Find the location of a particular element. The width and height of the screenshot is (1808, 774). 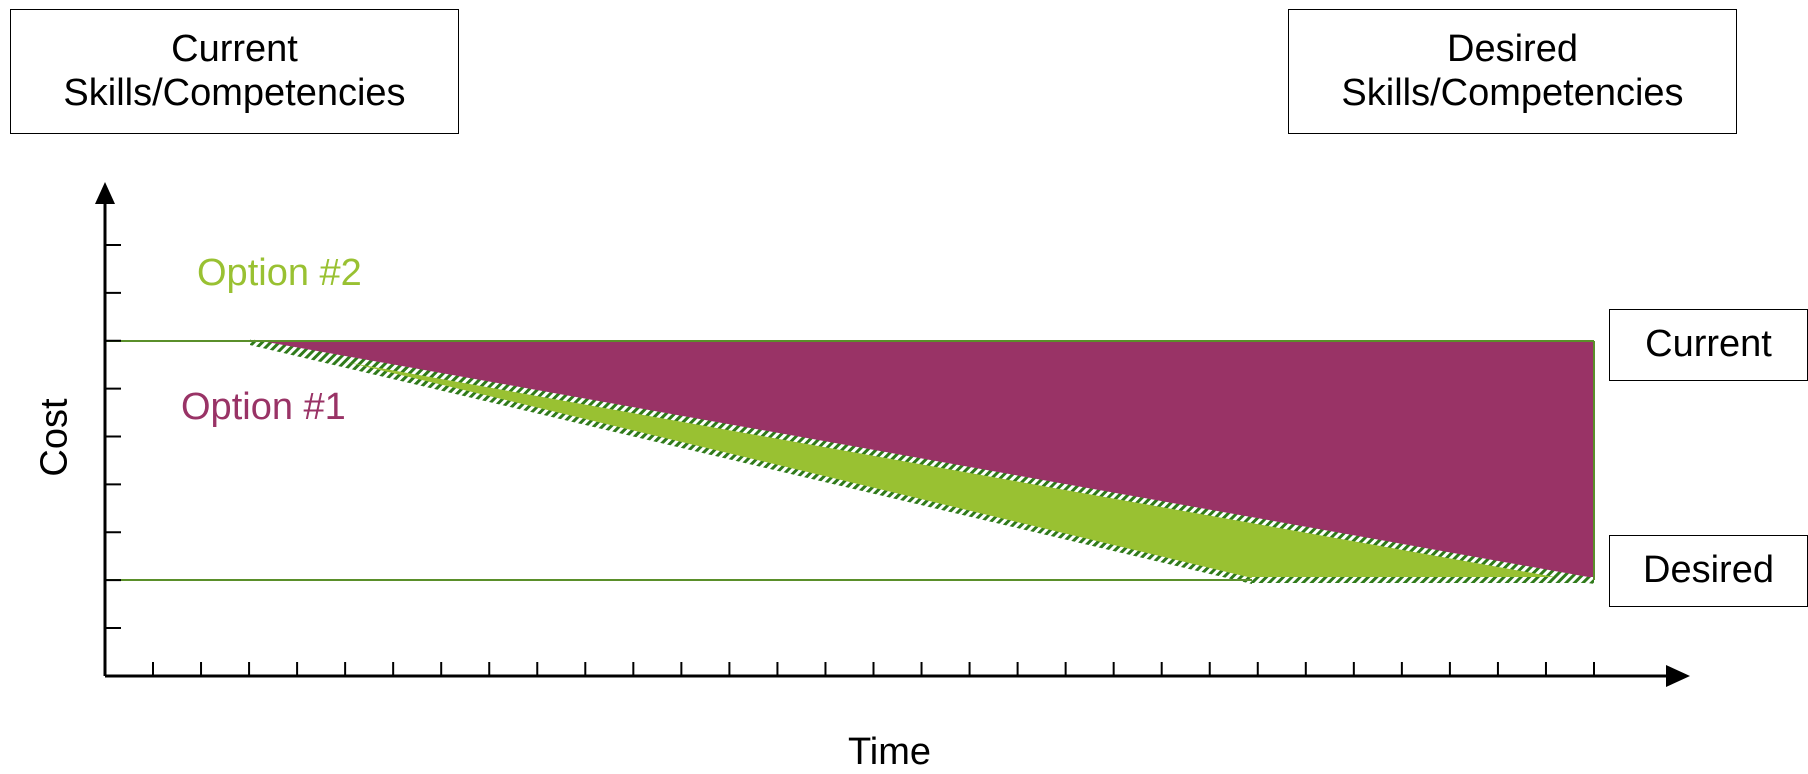

desired-level-box: Desired is located at coordinates (1708, 571).